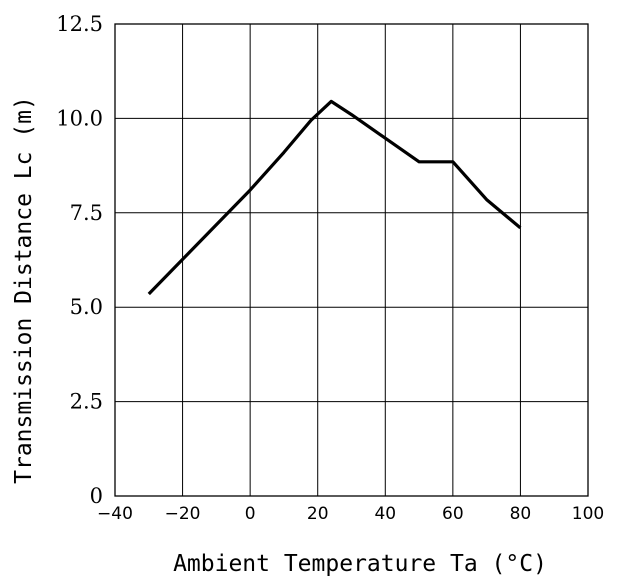 The width and height of the screenshot is (644, 585). What do you see at coordinates (24, 290) in the screenshot?
I see `y-axis-title: Transmission Distance Lc (m)` at bounding box center [24, 290].